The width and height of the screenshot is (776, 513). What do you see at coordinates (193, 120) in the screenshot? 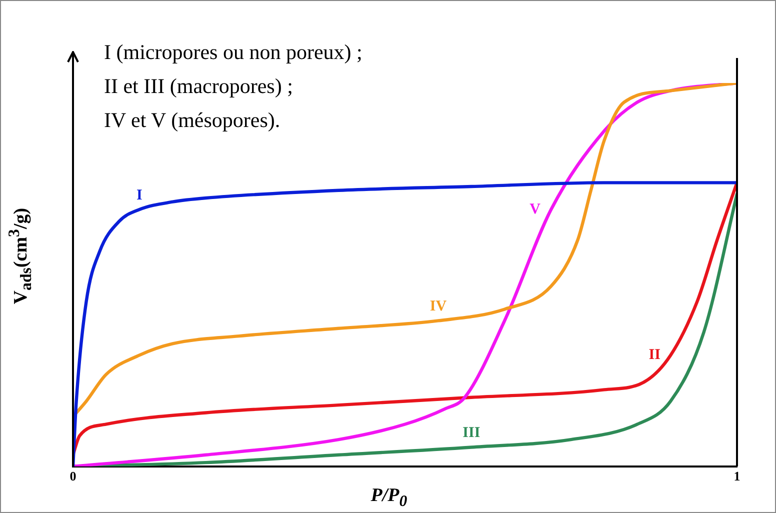
I see `annotation: IV et V (mésopores).` at bounding box center [193, 120].